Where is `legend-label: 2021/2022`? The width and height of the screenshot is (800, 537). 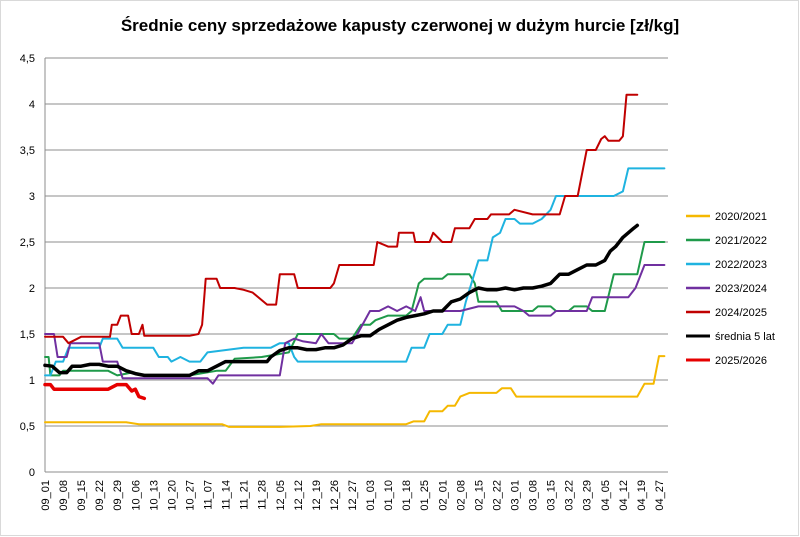 legend-label: 2021/2022 is located at coordinates (741, 241).